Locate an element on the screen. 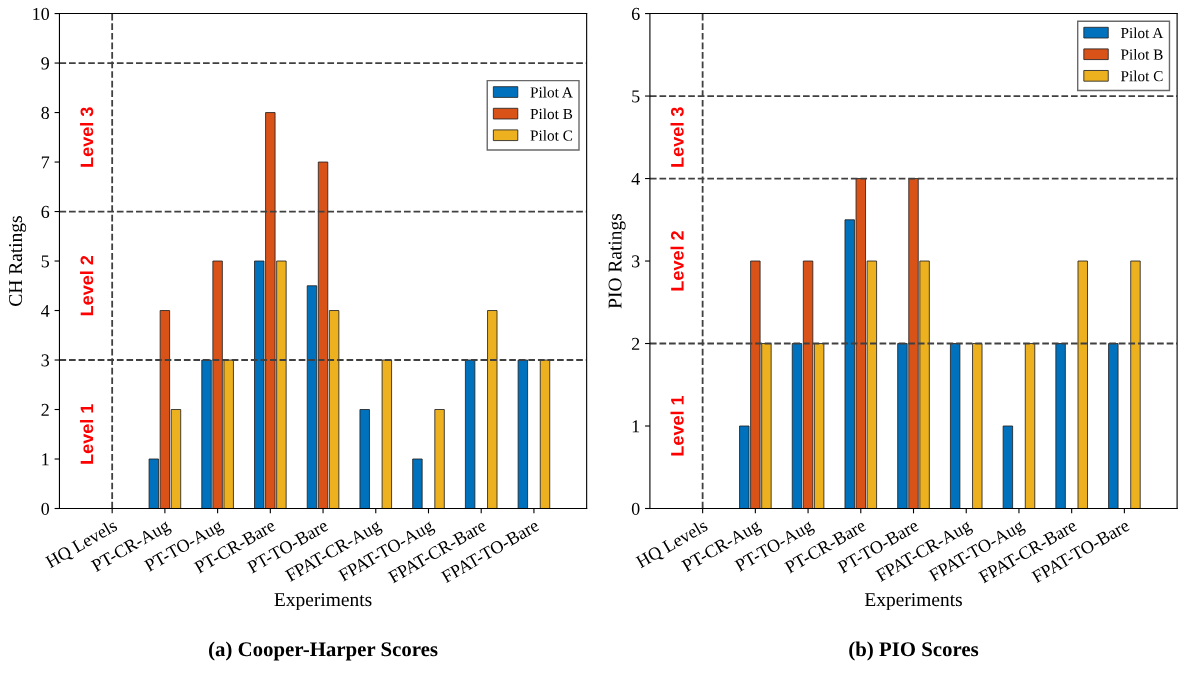 Image resolution: width=1189 pixels, height=678 pixels. text: (a) Cooper-Harper Scores is located at coordinates (323, 651).